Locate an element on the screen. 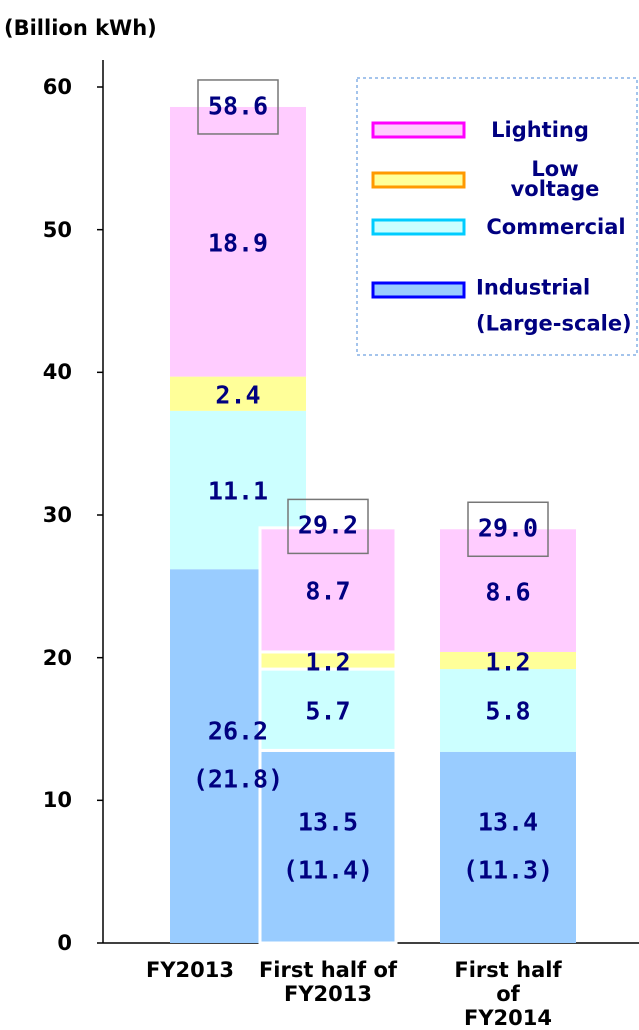 The width and height of the screenshot is (639, 1030). data-label: 2.4 is located at coordinates (238, 395).